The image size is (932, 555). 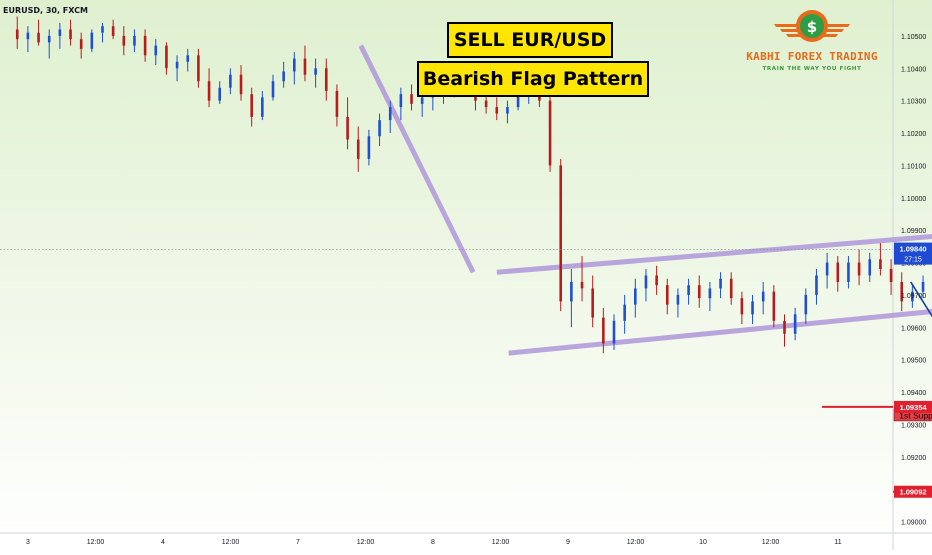 I want to click on price-tick-label: 1.09600, so click(x=913, y=328).